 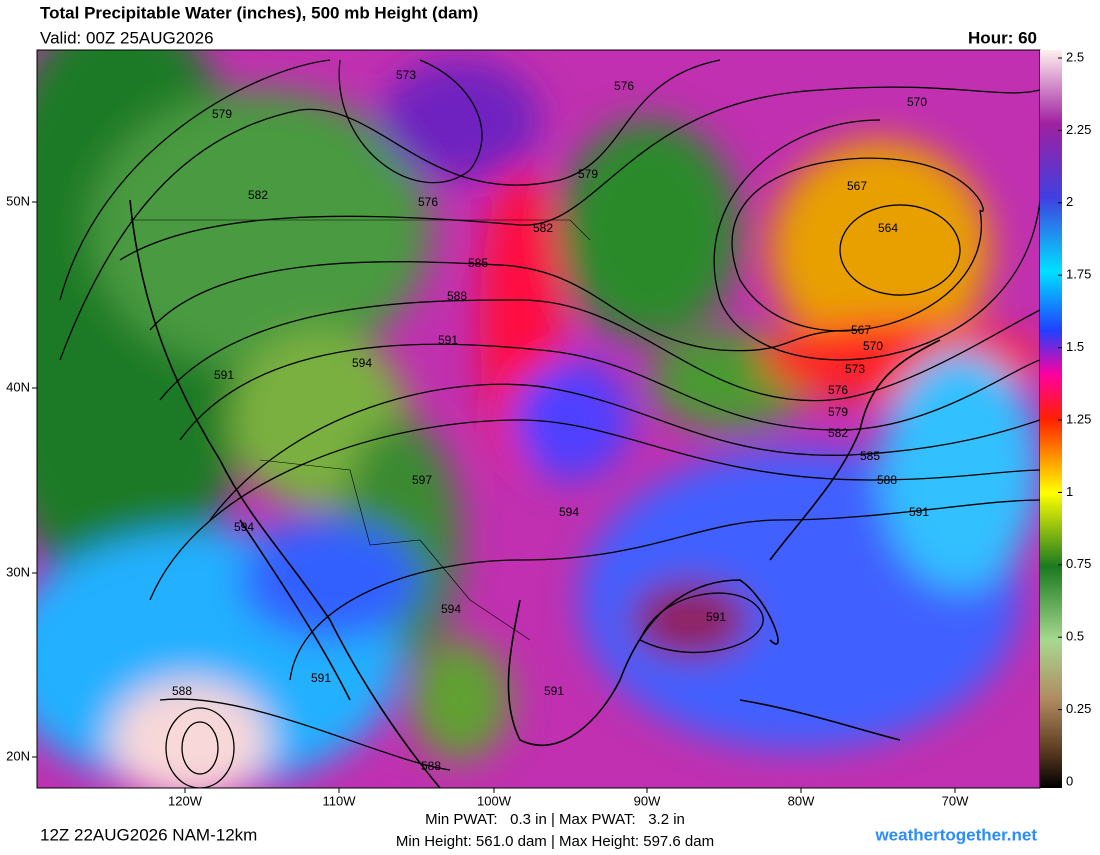 What do you see at coordinates (148, 834) in the screenshot?
I see `model-run: 12Z 22AUG2026 NAM-12km` at bounding box center [148, 834].